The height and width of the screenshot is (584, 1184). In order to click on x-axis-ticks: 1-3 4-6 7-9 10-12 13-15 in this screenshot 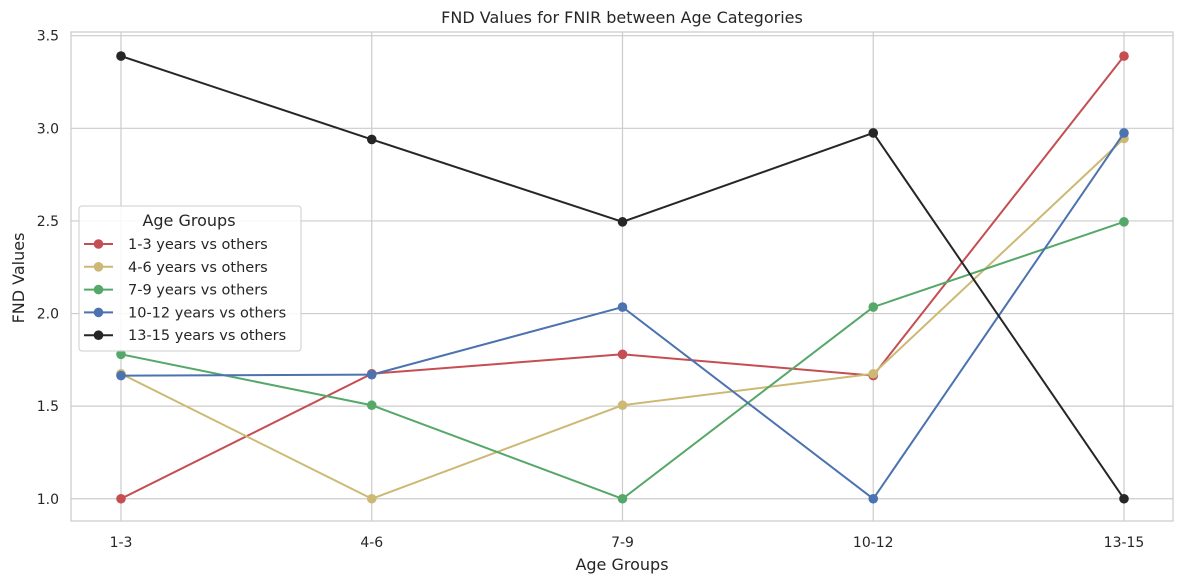, I will do `click(627, 543)`.